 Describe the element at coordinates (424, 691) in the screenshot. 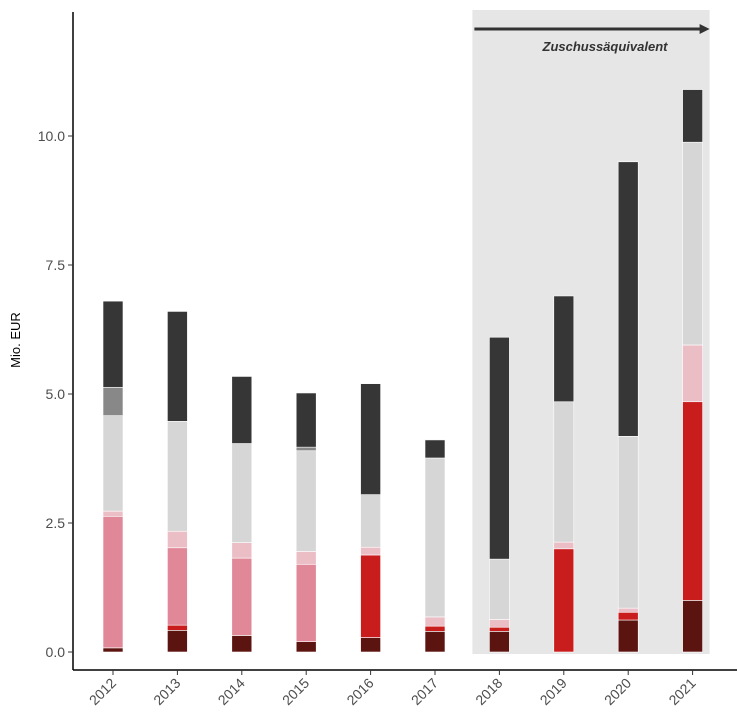

I see `x-tick-label: 2017` at that location.